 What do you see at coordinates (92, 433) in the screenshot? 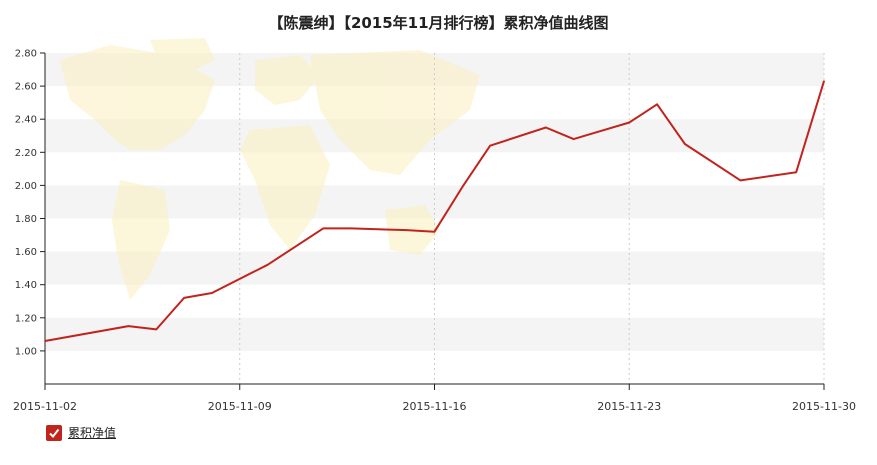
I see `legend-label: 累积净值` at bounding box center [92, 433].